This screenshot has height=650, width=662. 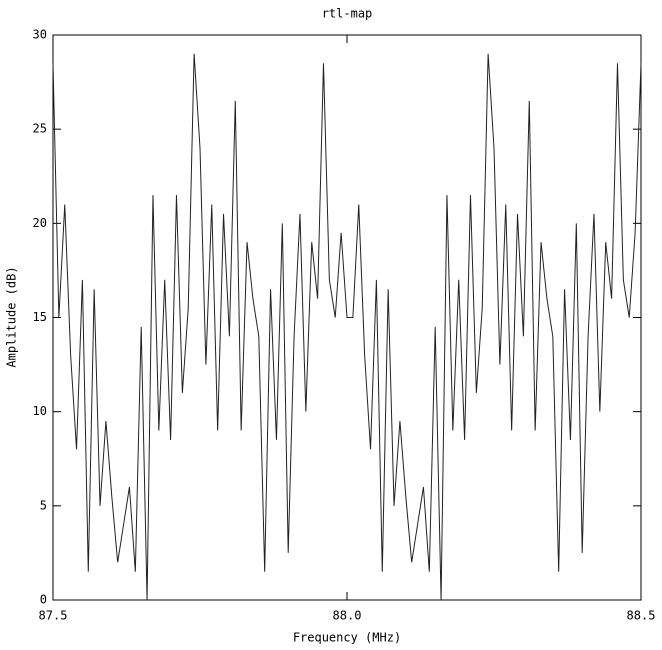 I want to click on x-axis-label: Frequency (MHz), so click(x=347, y=638).